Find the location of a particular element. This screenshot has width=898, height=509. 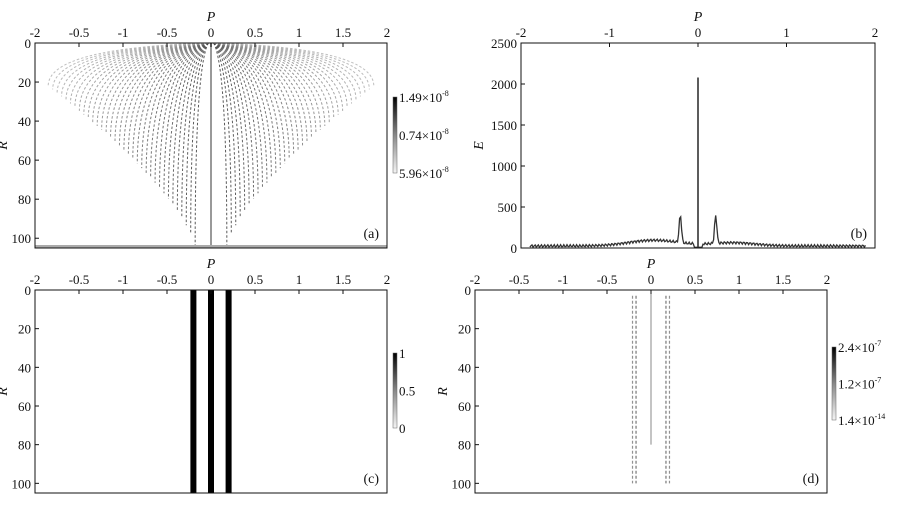

colorbar-exponent: -7 is located at coordinates (878, 343).